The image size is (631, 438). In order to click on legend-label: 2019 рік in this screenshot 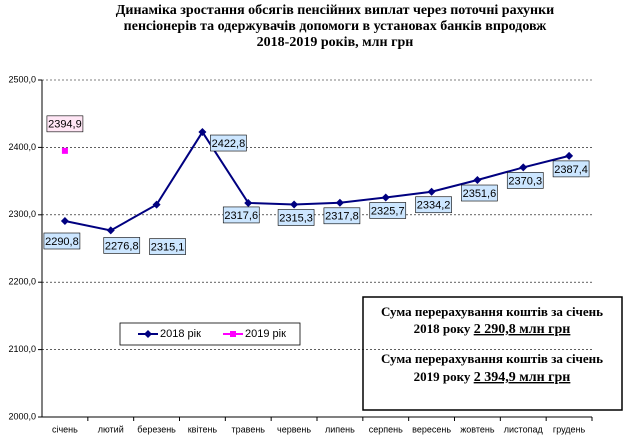, I will do `click(265, 334)`.